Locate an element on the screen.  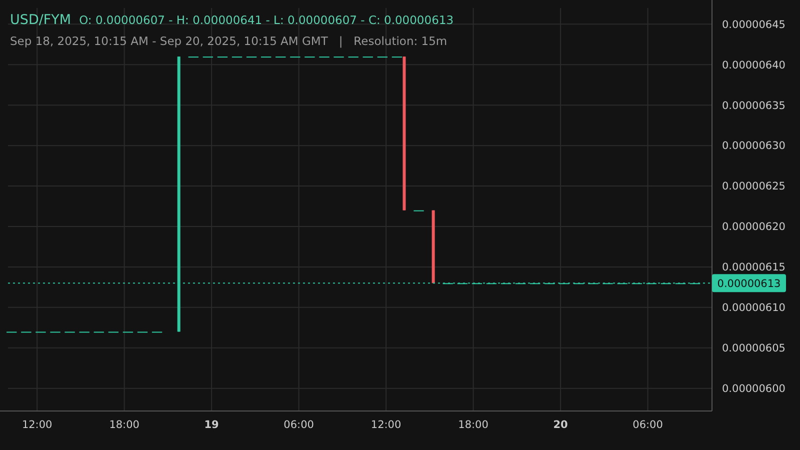
y-tick-label: 0.00000610 is located at coordinates (754, 308).